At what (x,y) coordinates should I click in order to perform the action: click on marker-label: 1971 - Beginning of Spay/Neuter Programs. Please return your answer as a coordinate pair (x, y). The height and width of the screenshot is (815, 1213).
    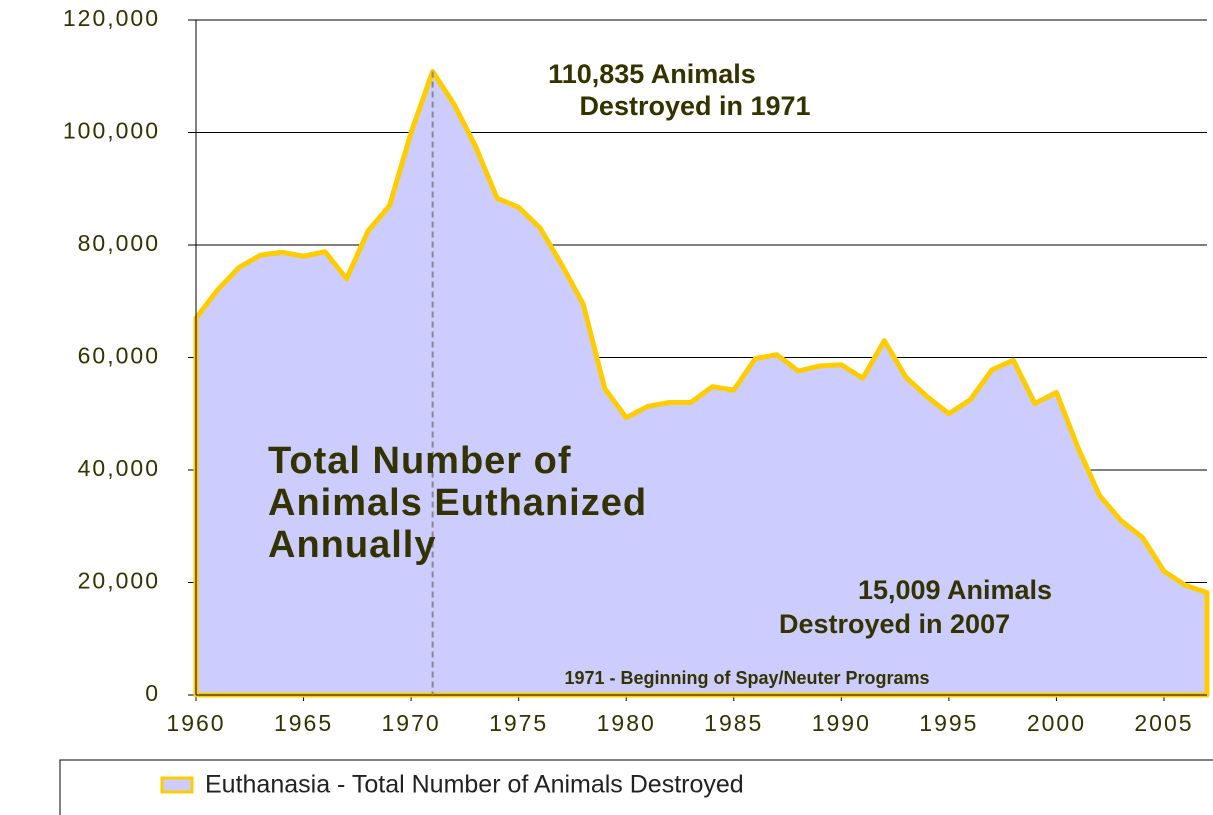
    Looking at the image, I should click on (746, 678).